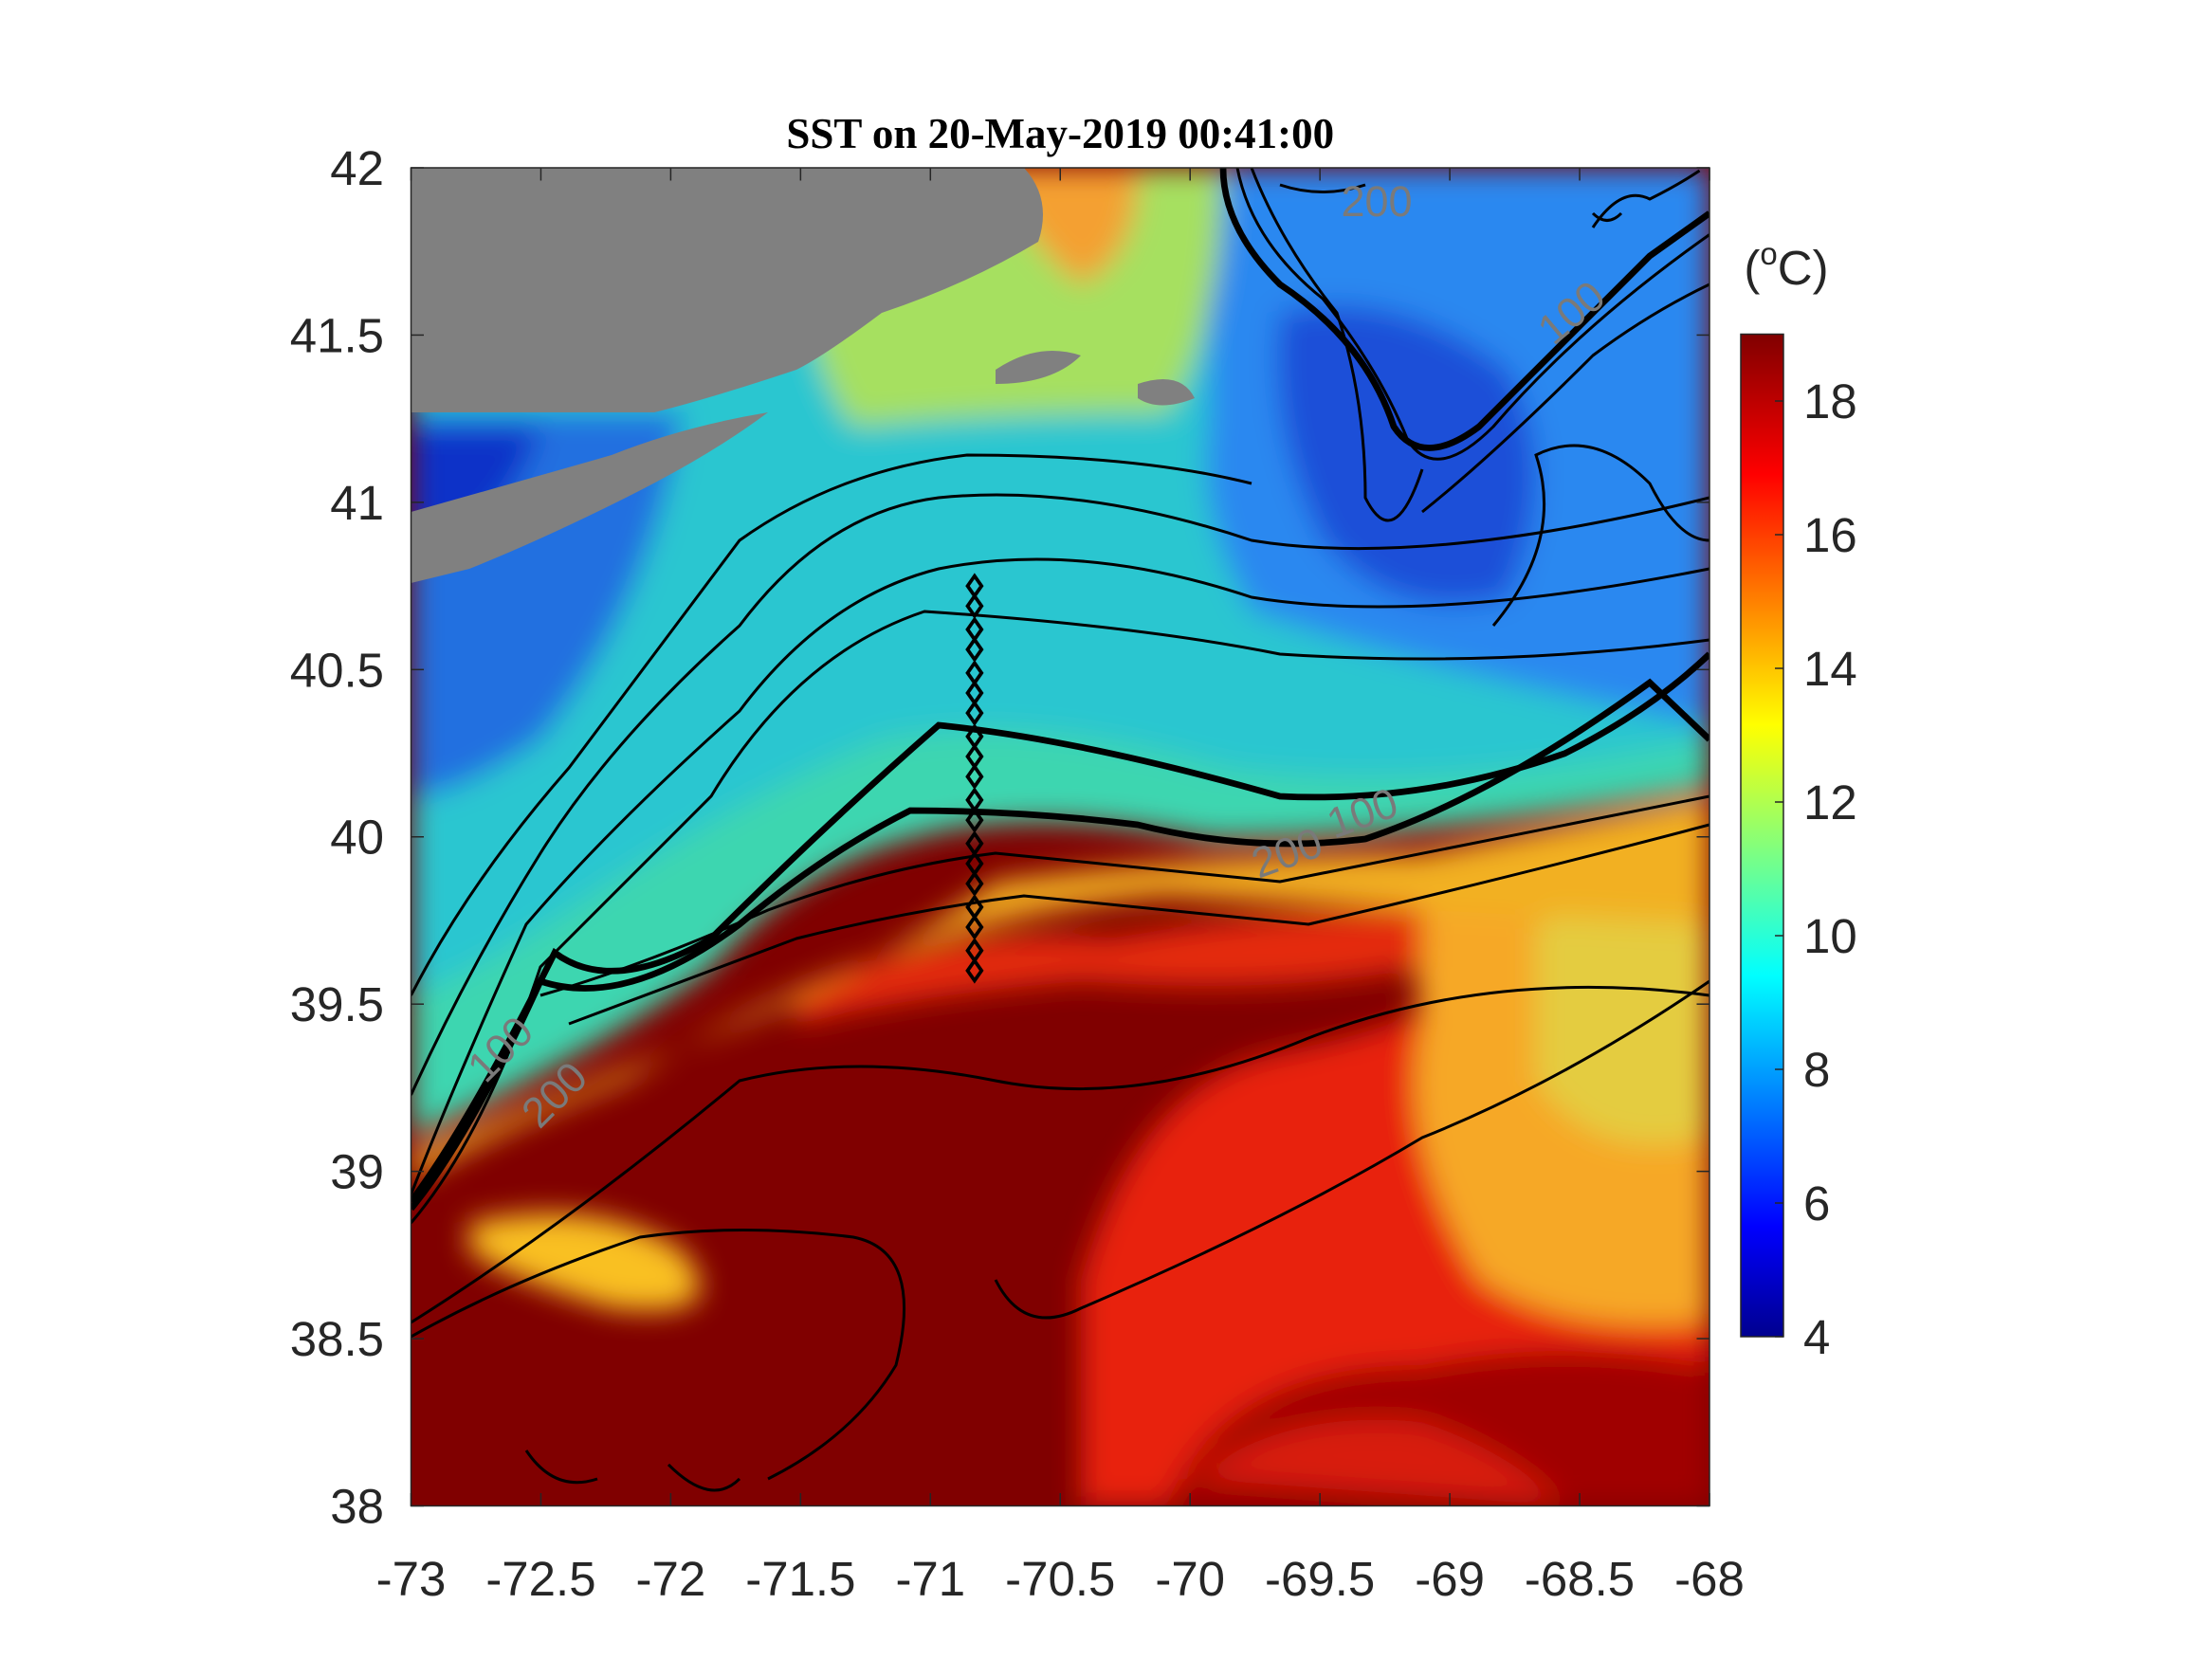 This screenshot has height=1659, width=2212. I want to click on x-tick-label: -71.5, so click(800, 1579).